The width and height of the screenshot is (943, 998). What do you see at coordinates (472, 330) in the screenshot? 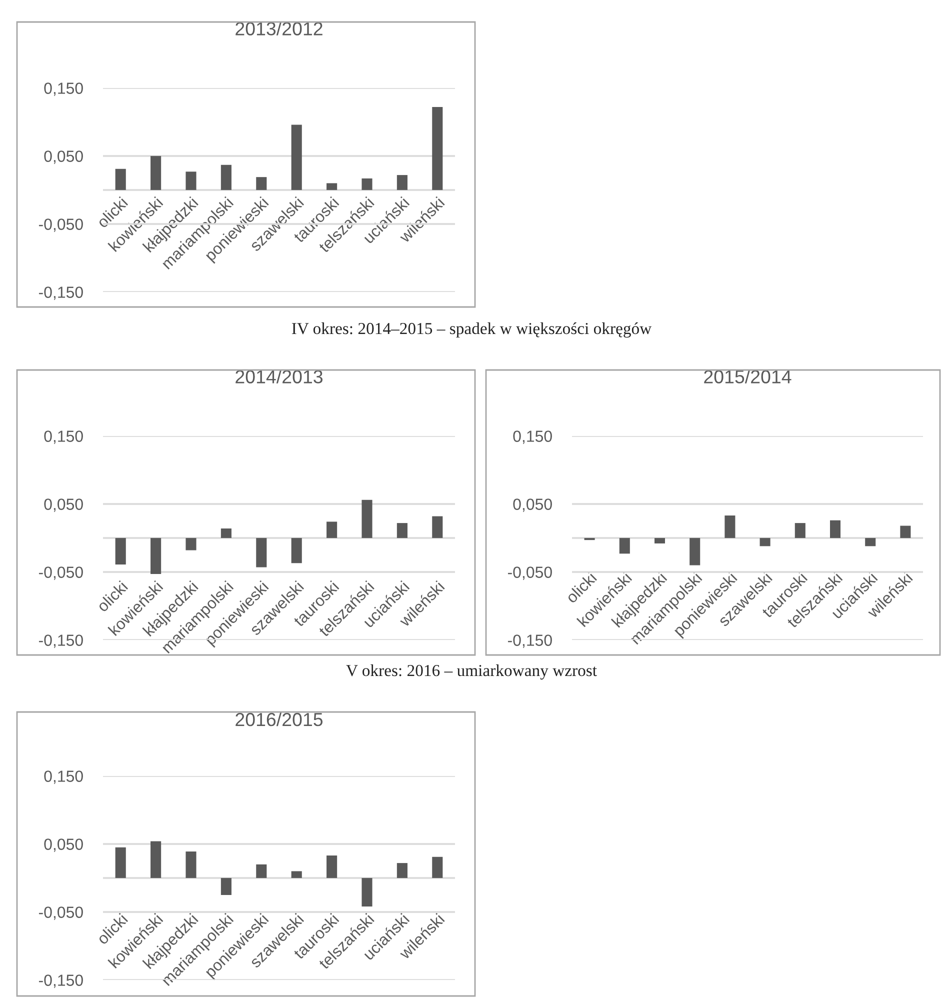
I see `text: IV okres: 2014–2015 – spadek w większości okręgów` at bounding box center [472, 330].